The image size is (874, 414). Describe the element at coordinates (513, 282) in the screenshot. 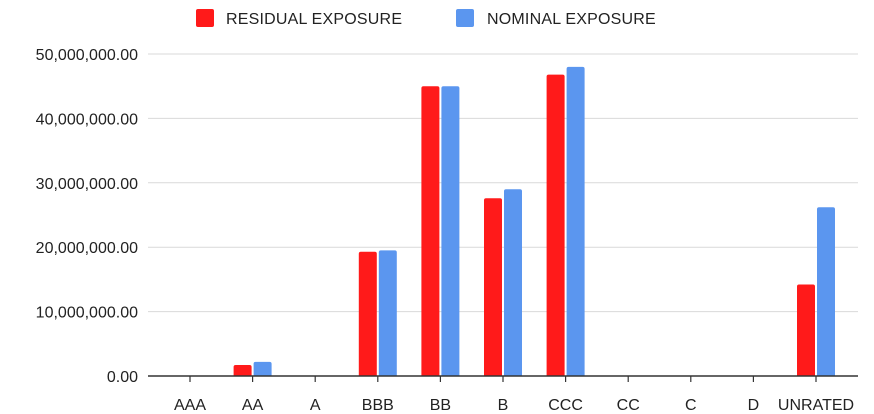

I see `bar-nominal-b` at that location.